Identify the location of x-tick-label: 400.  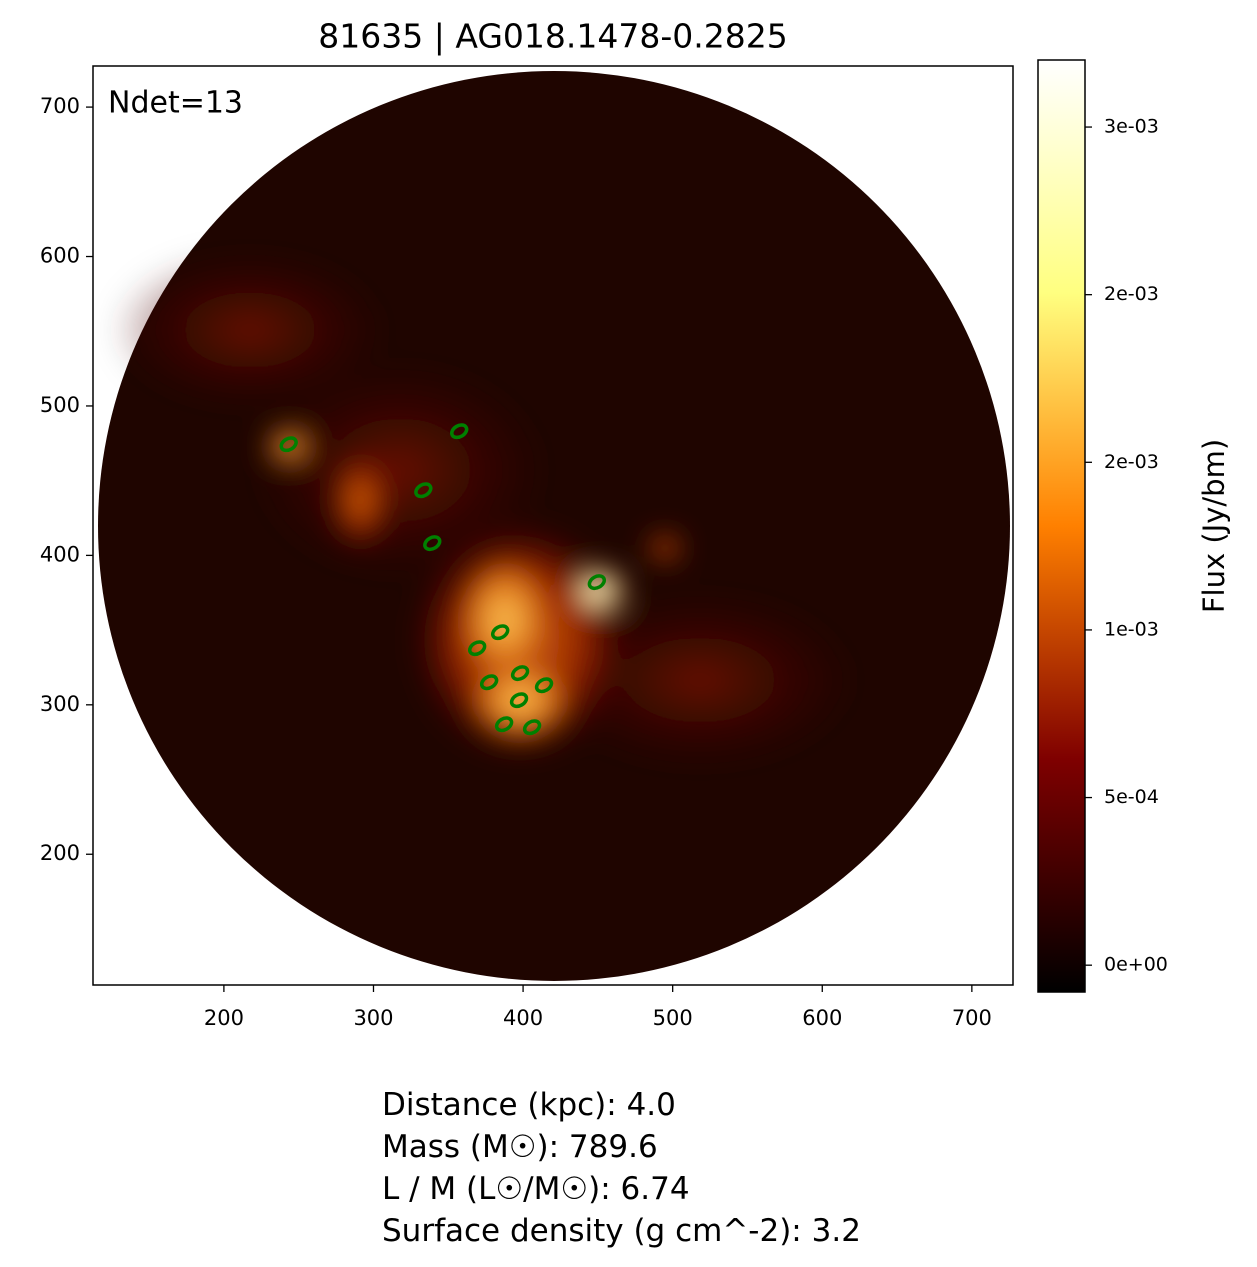
(523, 1018).